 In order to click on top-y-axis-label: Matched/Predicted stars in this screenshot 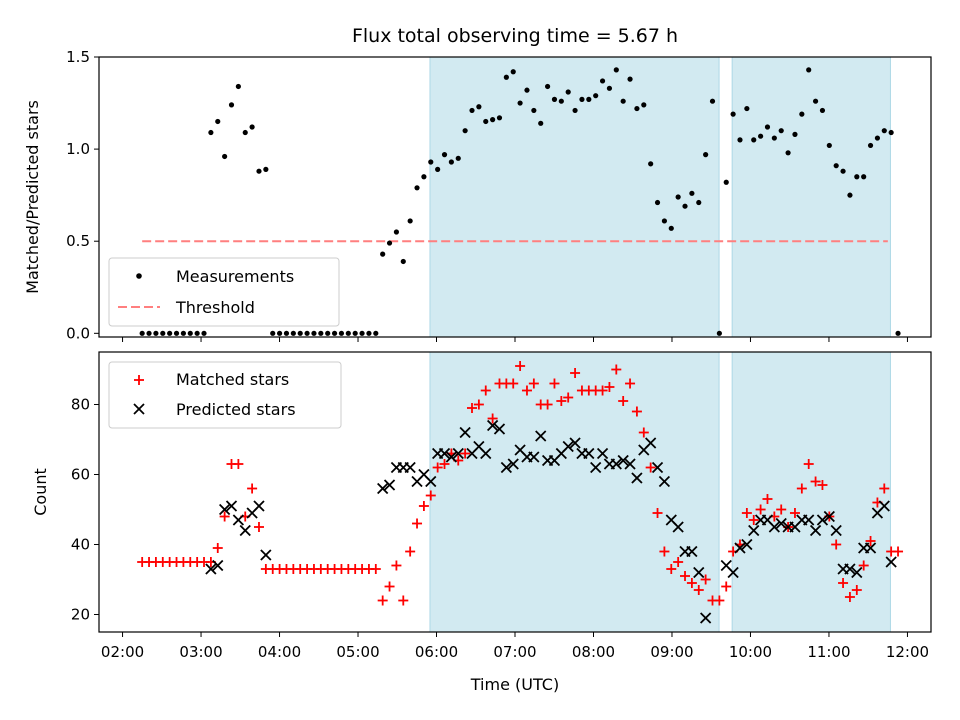, I will do `click(32, 197)`.